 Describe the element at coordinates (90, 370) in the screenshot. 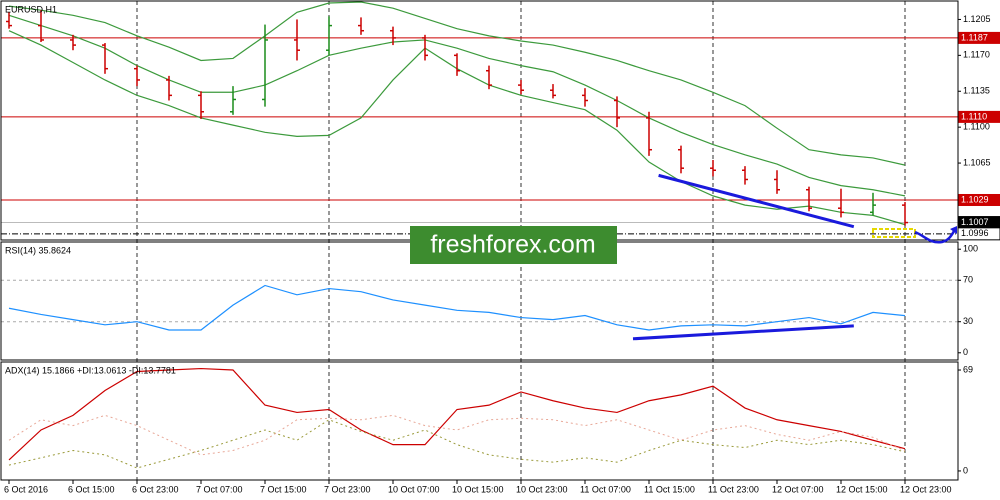

I see `panel-title: ADX(14) 15.1866 +DI:13.0613 -DI:13.7781` at that location.